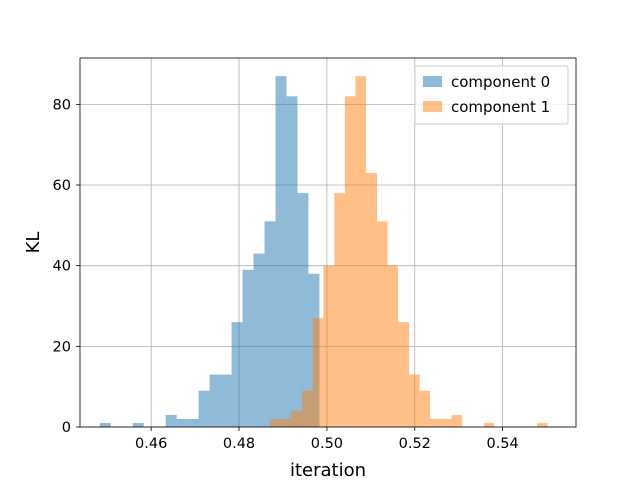  What do you see at coordinates (62, 186) in the screenshot?
I see `y-tick-label: 60` at bounding box center [62, 186].